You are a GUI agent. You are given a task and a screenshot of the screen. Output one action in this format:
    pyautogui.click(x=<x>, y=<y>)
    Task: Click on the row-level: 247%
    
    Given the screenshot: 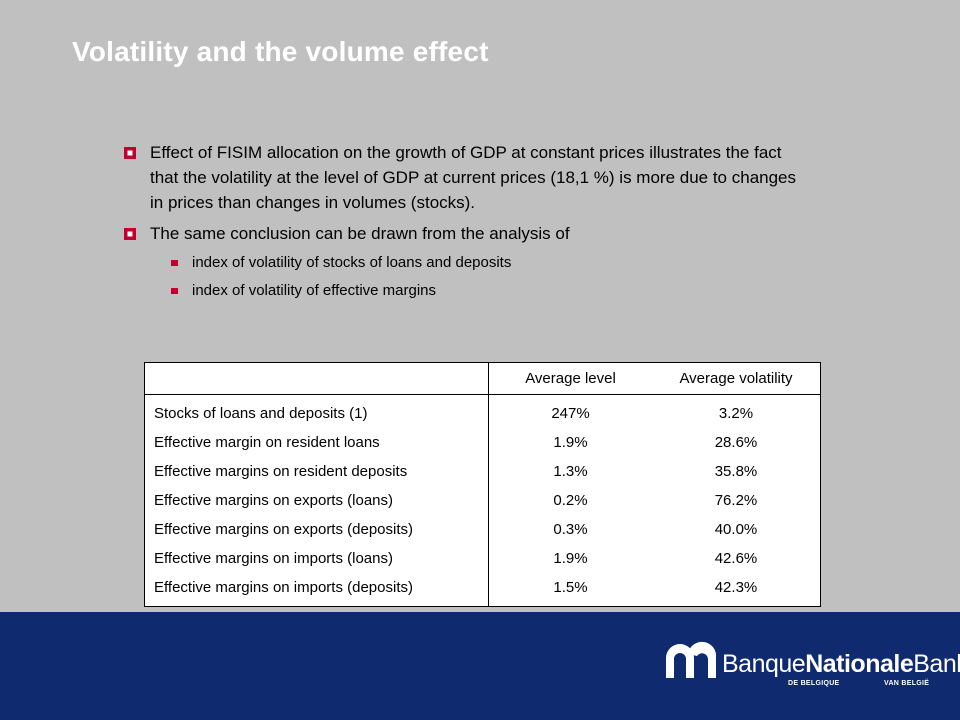 What is the action you would take?
    pyautogui.click(x=570, y=413)
    